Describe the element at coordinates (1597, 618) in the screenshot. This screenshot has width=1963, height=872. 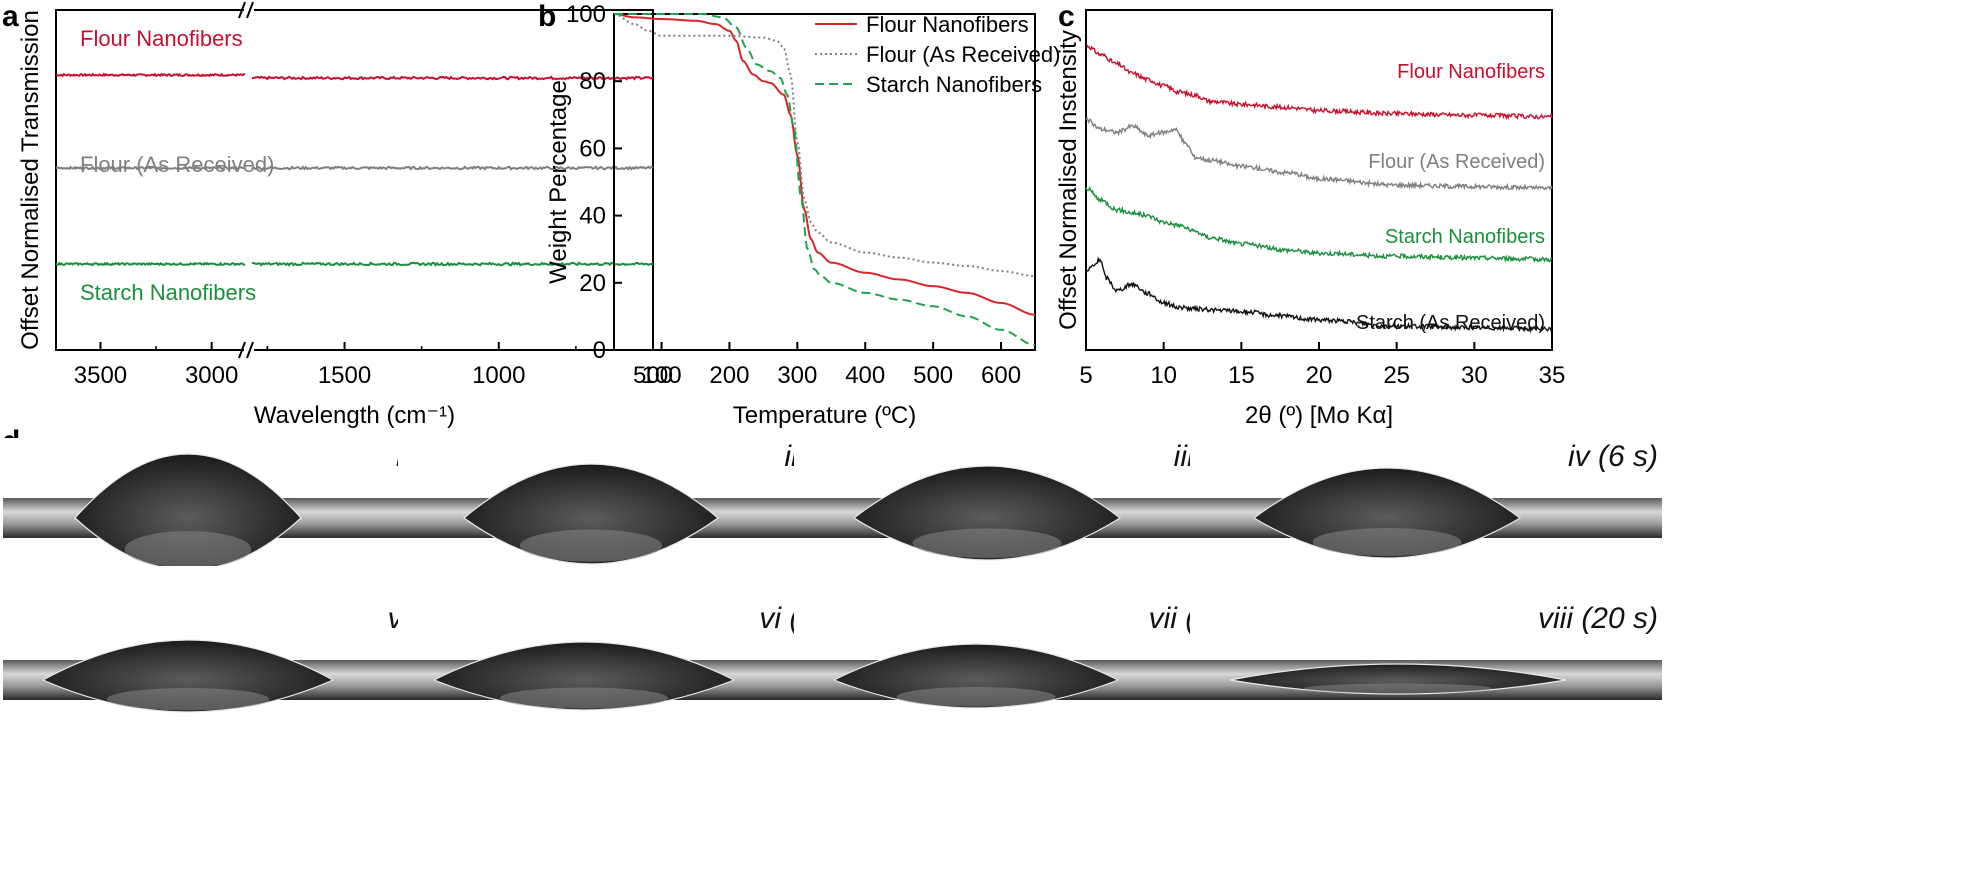
I see `photo-time-label: viii (20 s)` at that location.